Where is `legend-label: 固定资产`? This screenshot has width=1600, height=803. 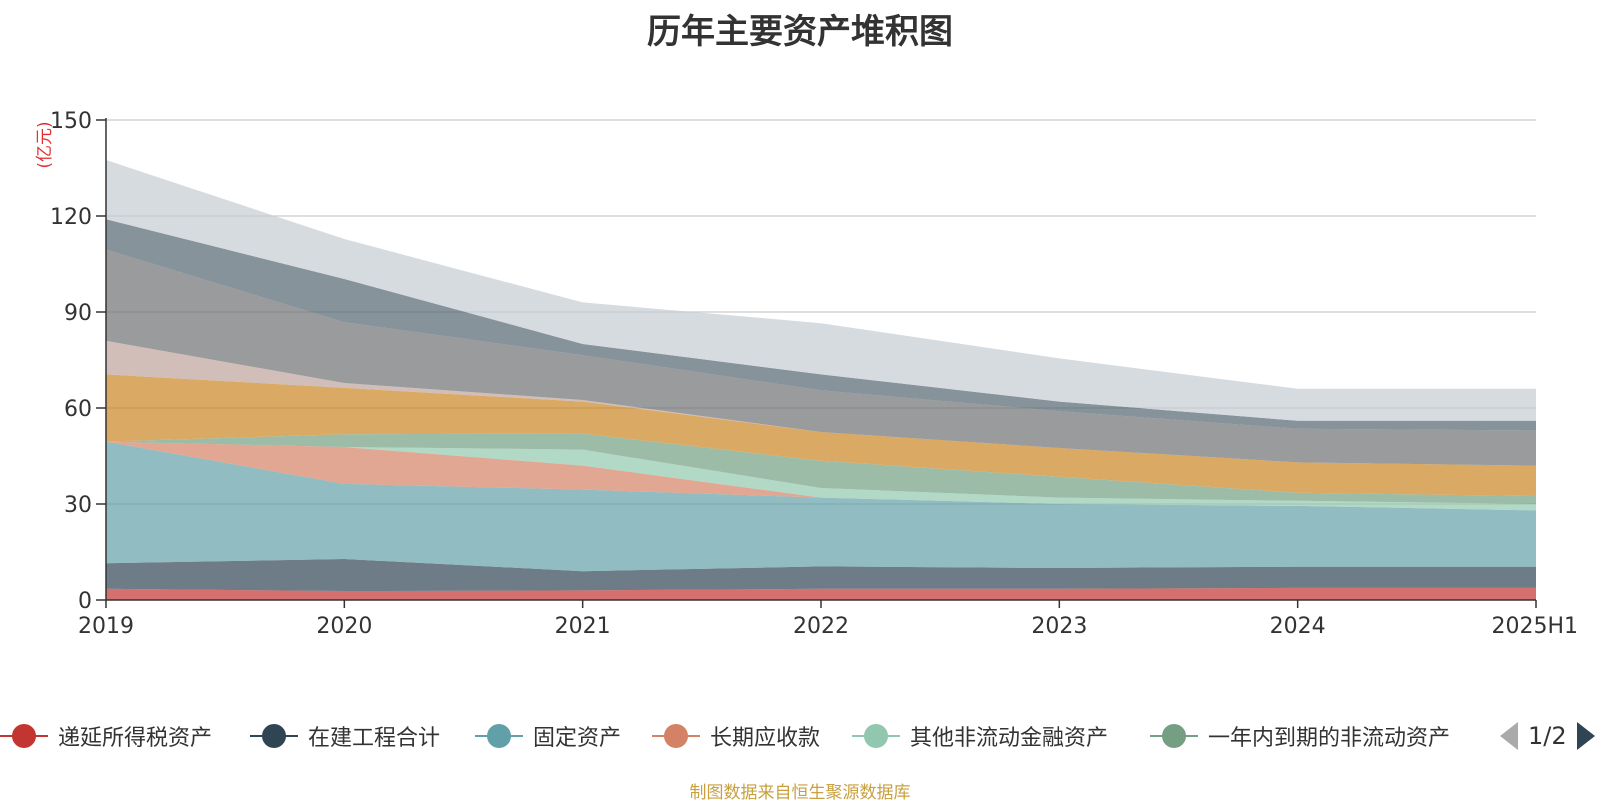 legend-label: 固定资产 is located at coordinates (577, 738).